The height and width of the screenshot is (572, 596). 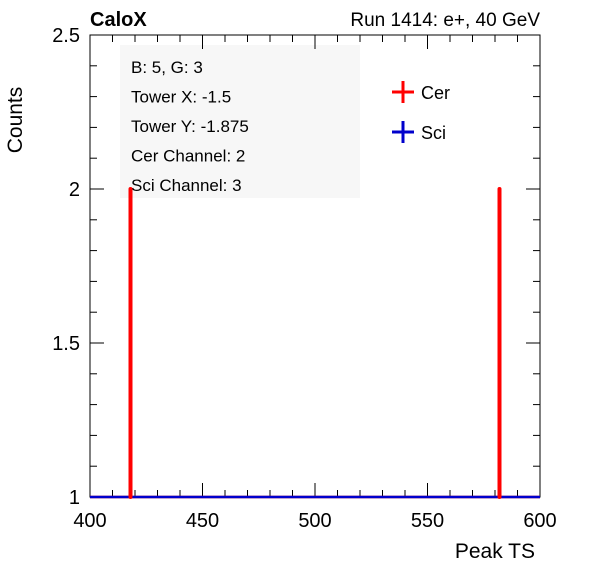 I want to click on legend-label: Sci, so click(x=433, y=133).